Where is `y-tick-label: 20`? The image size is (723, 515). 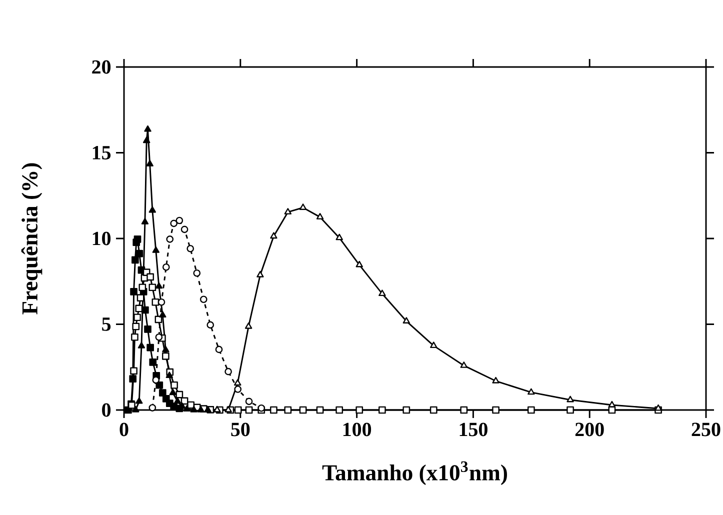 y-tick-label: 20 is located at coordinates (101, 67).